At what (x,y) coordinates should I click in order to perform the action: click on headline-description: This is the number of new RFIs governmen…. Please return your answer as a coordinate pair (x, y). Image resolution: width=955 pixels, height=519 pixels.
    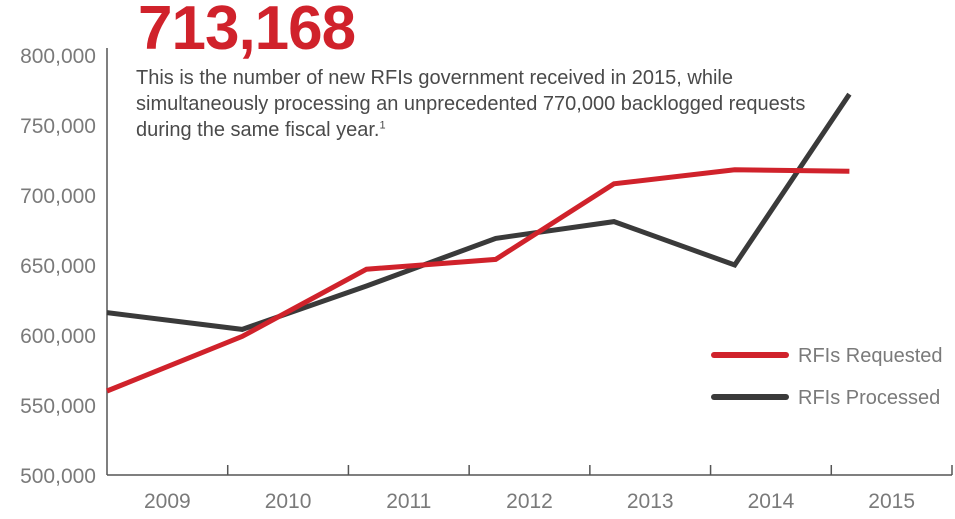
    Looking at the image, I should click on (496, 104).